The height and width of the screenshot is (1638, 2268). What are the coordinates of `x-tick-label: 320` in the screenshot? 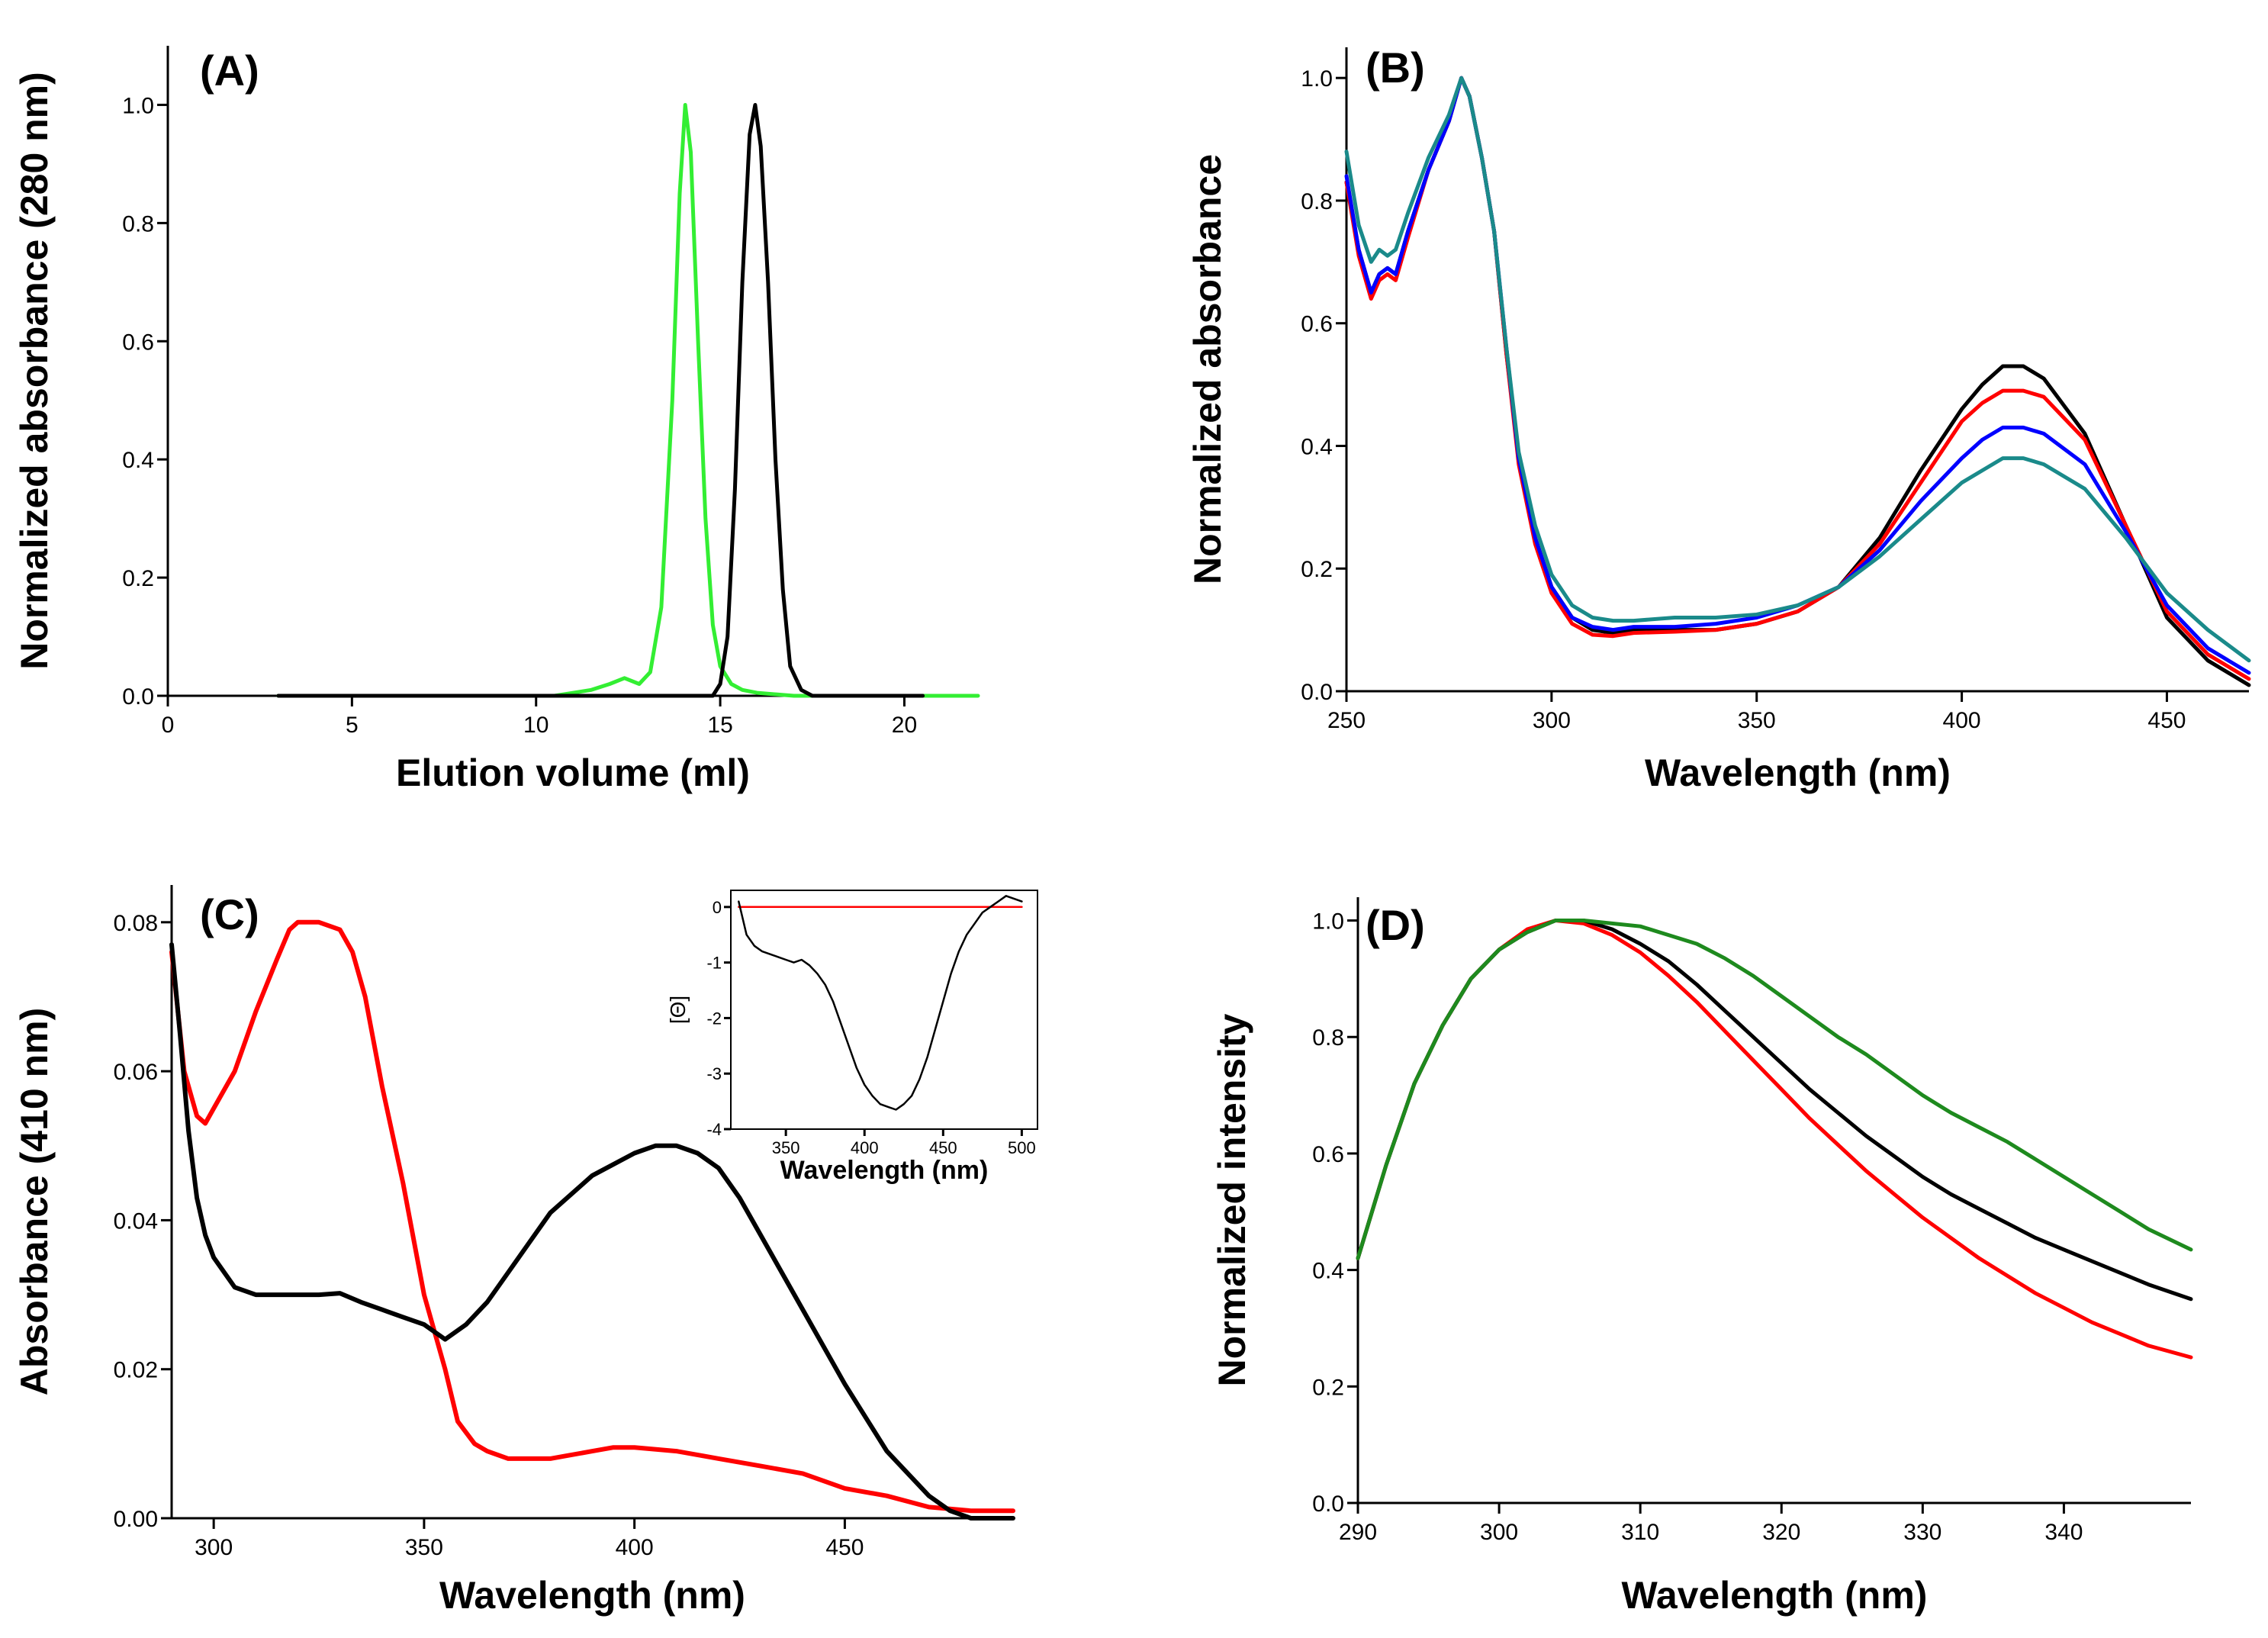 It's located at (1781, 1532).